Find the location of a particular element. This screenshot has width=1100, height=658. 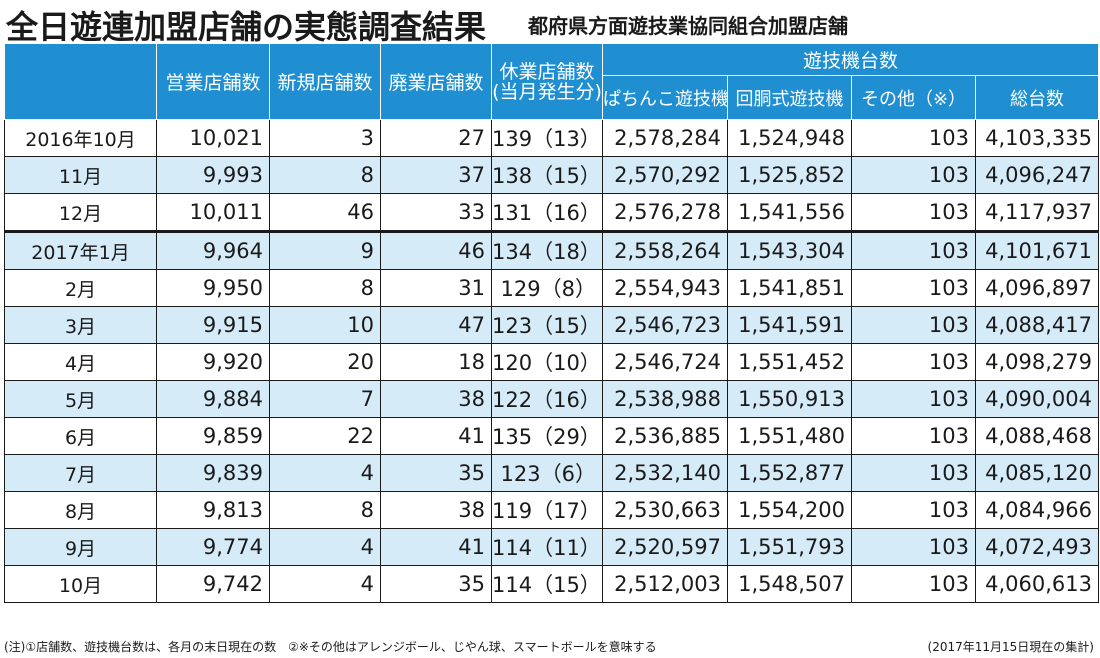

header-new-stores: 新規店舗数 is located at coordinates (325, 81).